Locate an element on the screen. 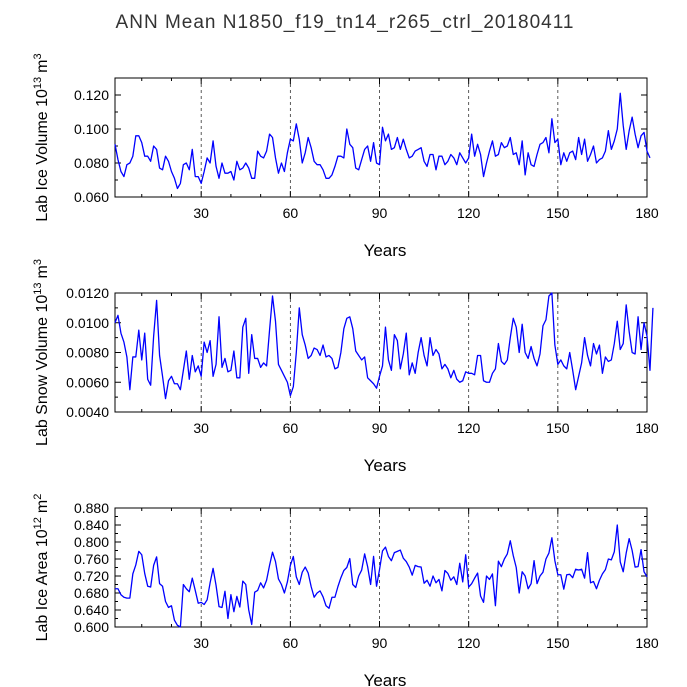 The height and width of the screenshot is (687, 687). y-axis-title-ylabel: Lab Ice Volume 10 is located at coordinates (42, 155).